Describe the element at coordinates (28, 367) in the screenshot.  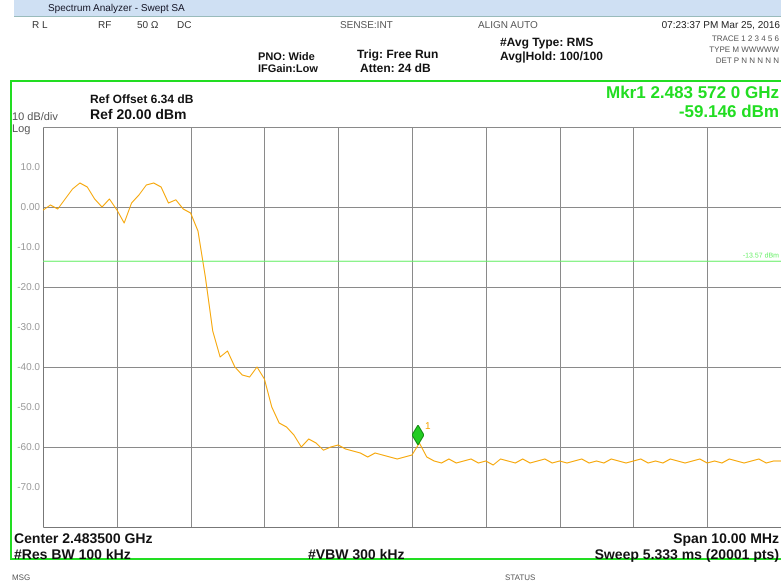
I see `y-tick-label: -40.0` at that location.